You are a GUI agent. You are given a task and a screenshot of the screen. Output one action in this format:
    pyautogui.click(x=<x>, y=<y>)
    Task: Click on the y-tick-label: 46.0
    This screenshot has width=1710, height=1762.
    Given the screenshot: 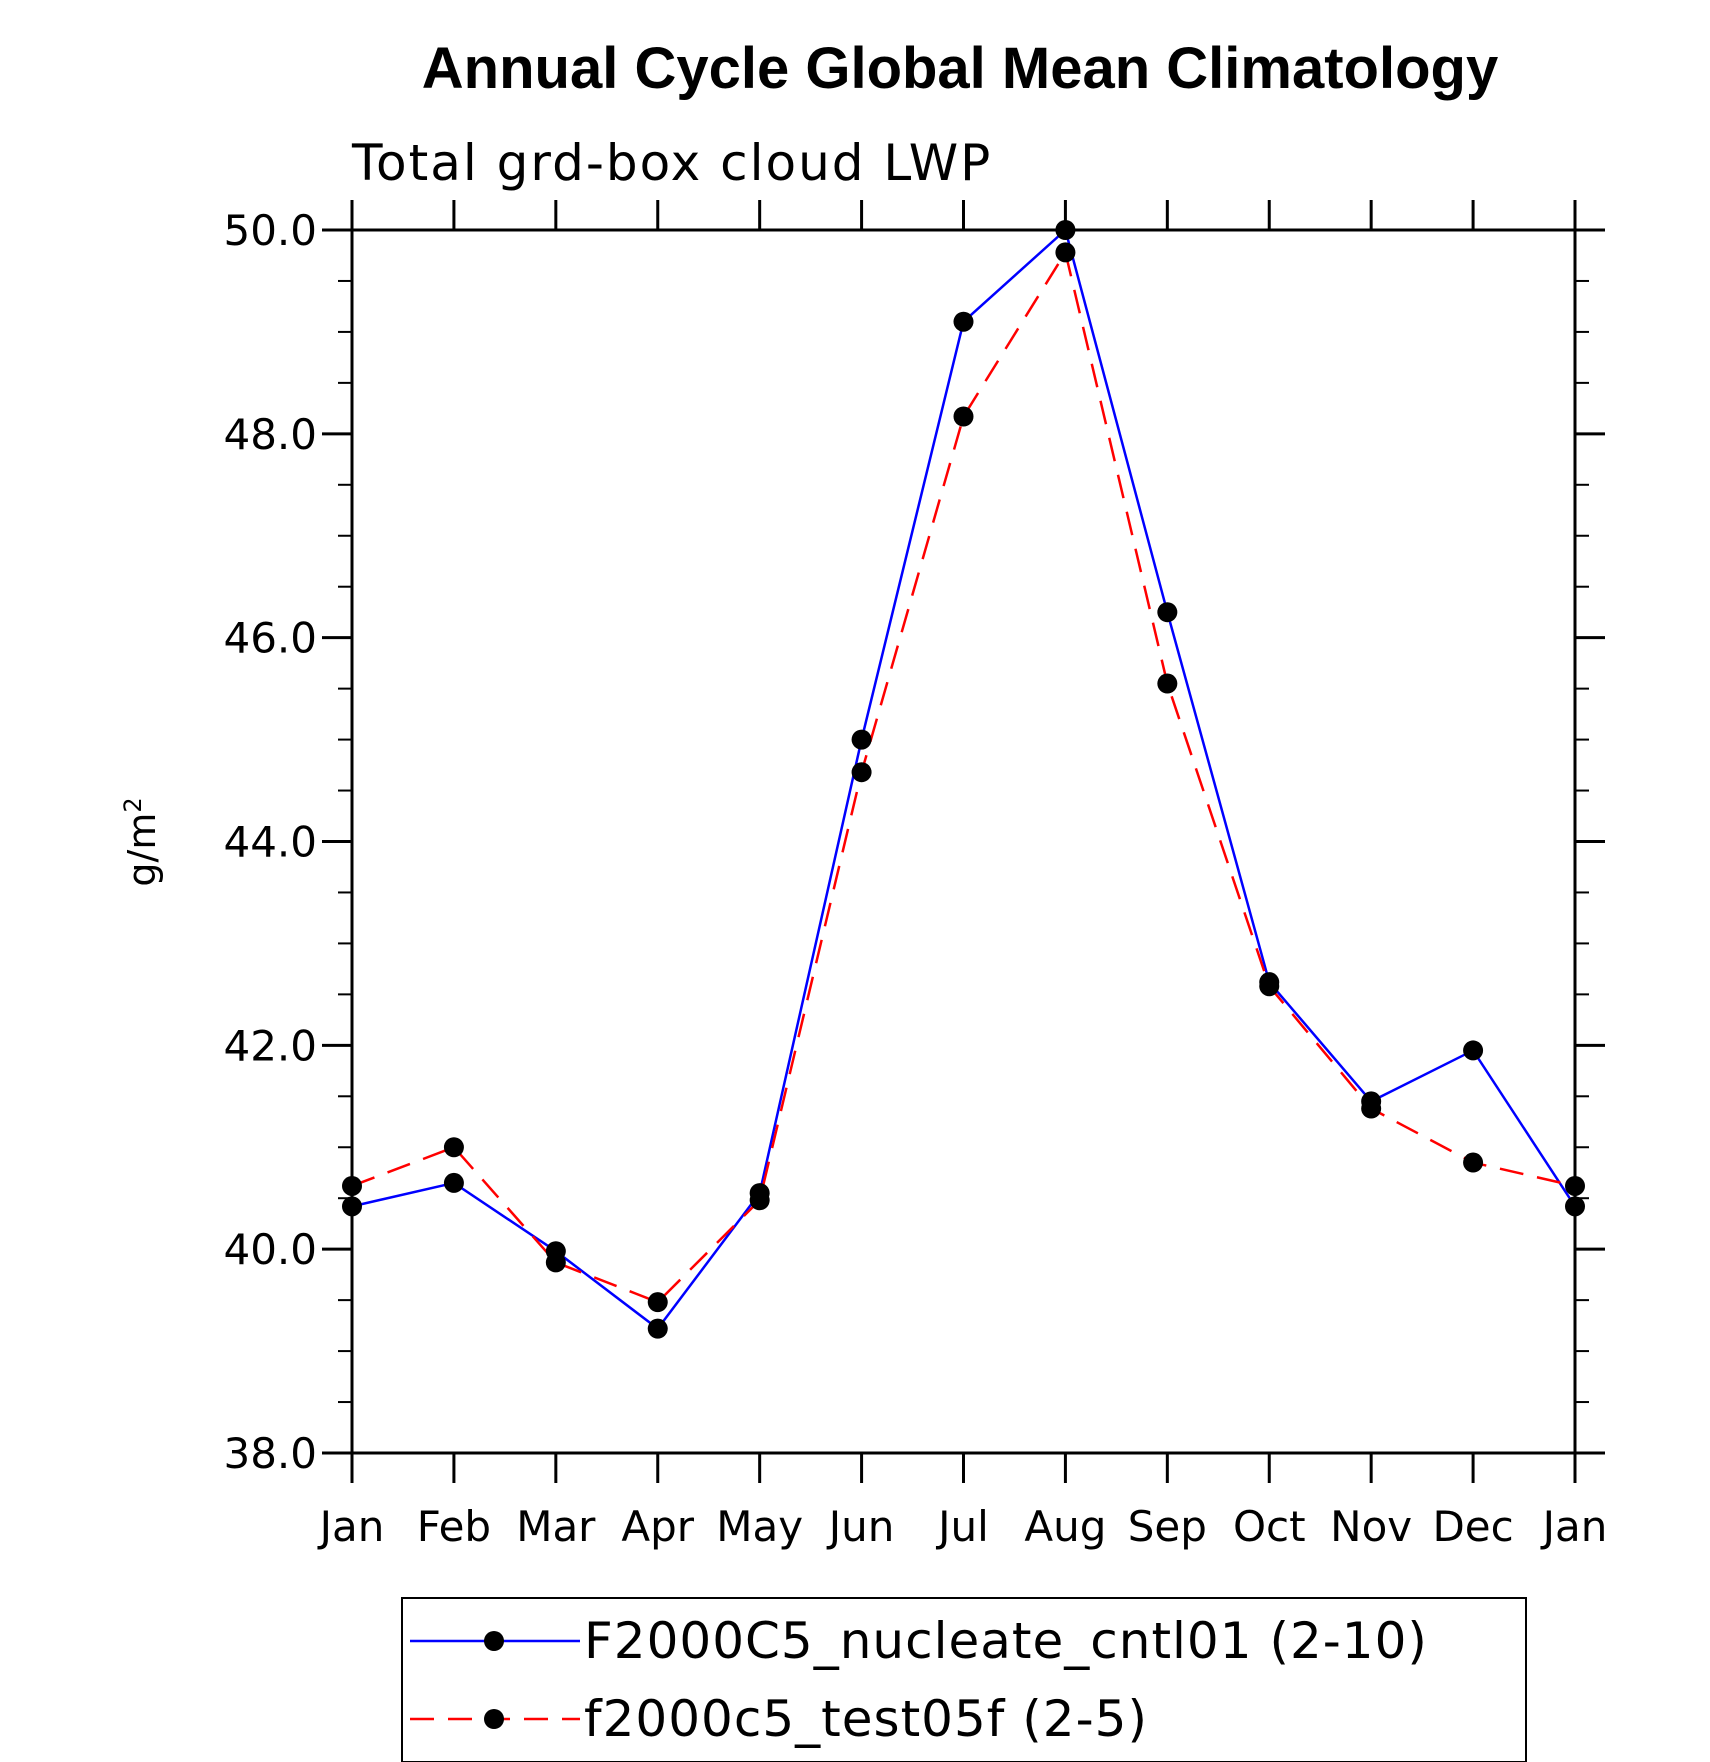 What is the action you would take?
    pyautogui.click(x=270, y=638)
    